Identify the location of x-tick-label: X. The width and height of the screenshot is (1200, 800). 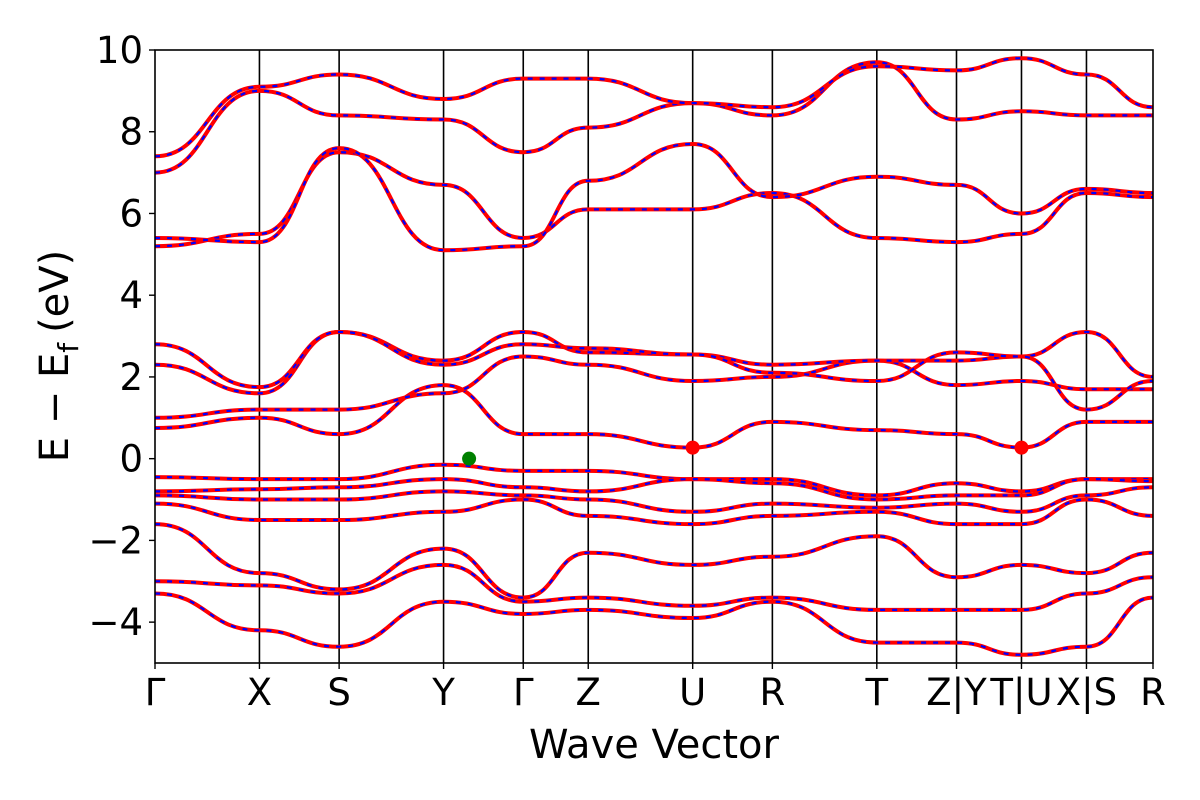
(259, 692).